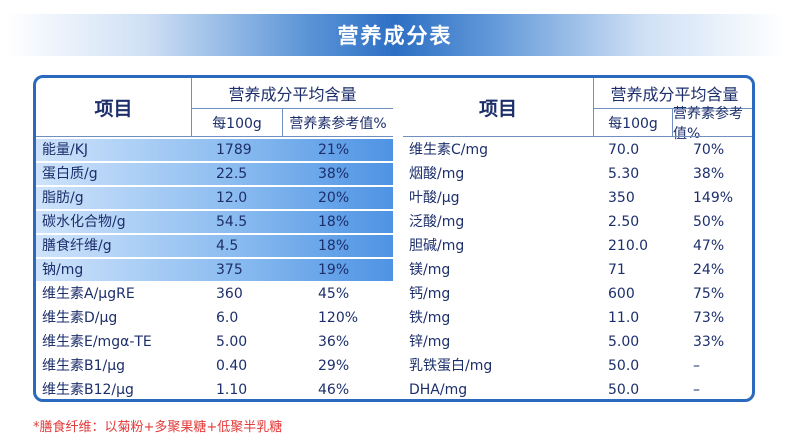 Image resolution: width=790 pixels, height=444 pixels. What do you see at coordinates (709, 294) in the screenshot?
I see `row-nrv-cell: 75%` at bounding box center [709, 294].